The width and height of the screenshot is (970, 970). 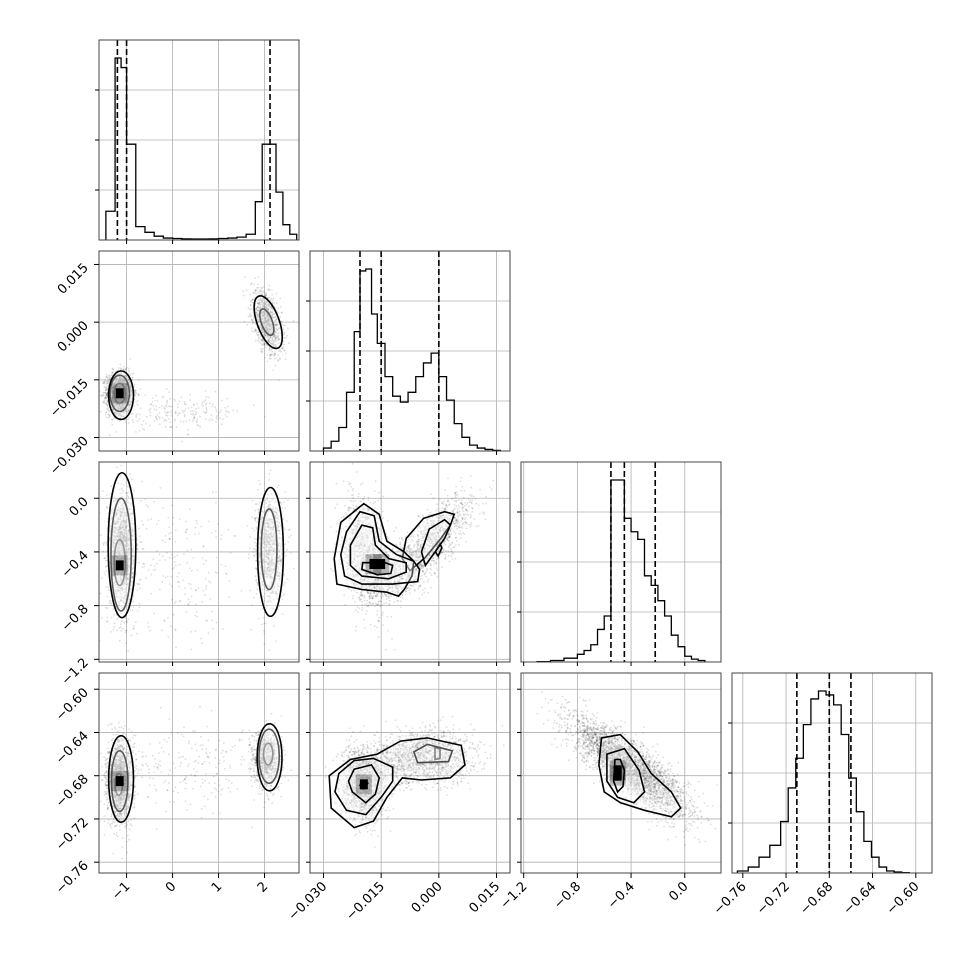 What do you see at coordinates (119, 393) in the screenshot?
I see `density-cell` at bounding box center [119, 393].